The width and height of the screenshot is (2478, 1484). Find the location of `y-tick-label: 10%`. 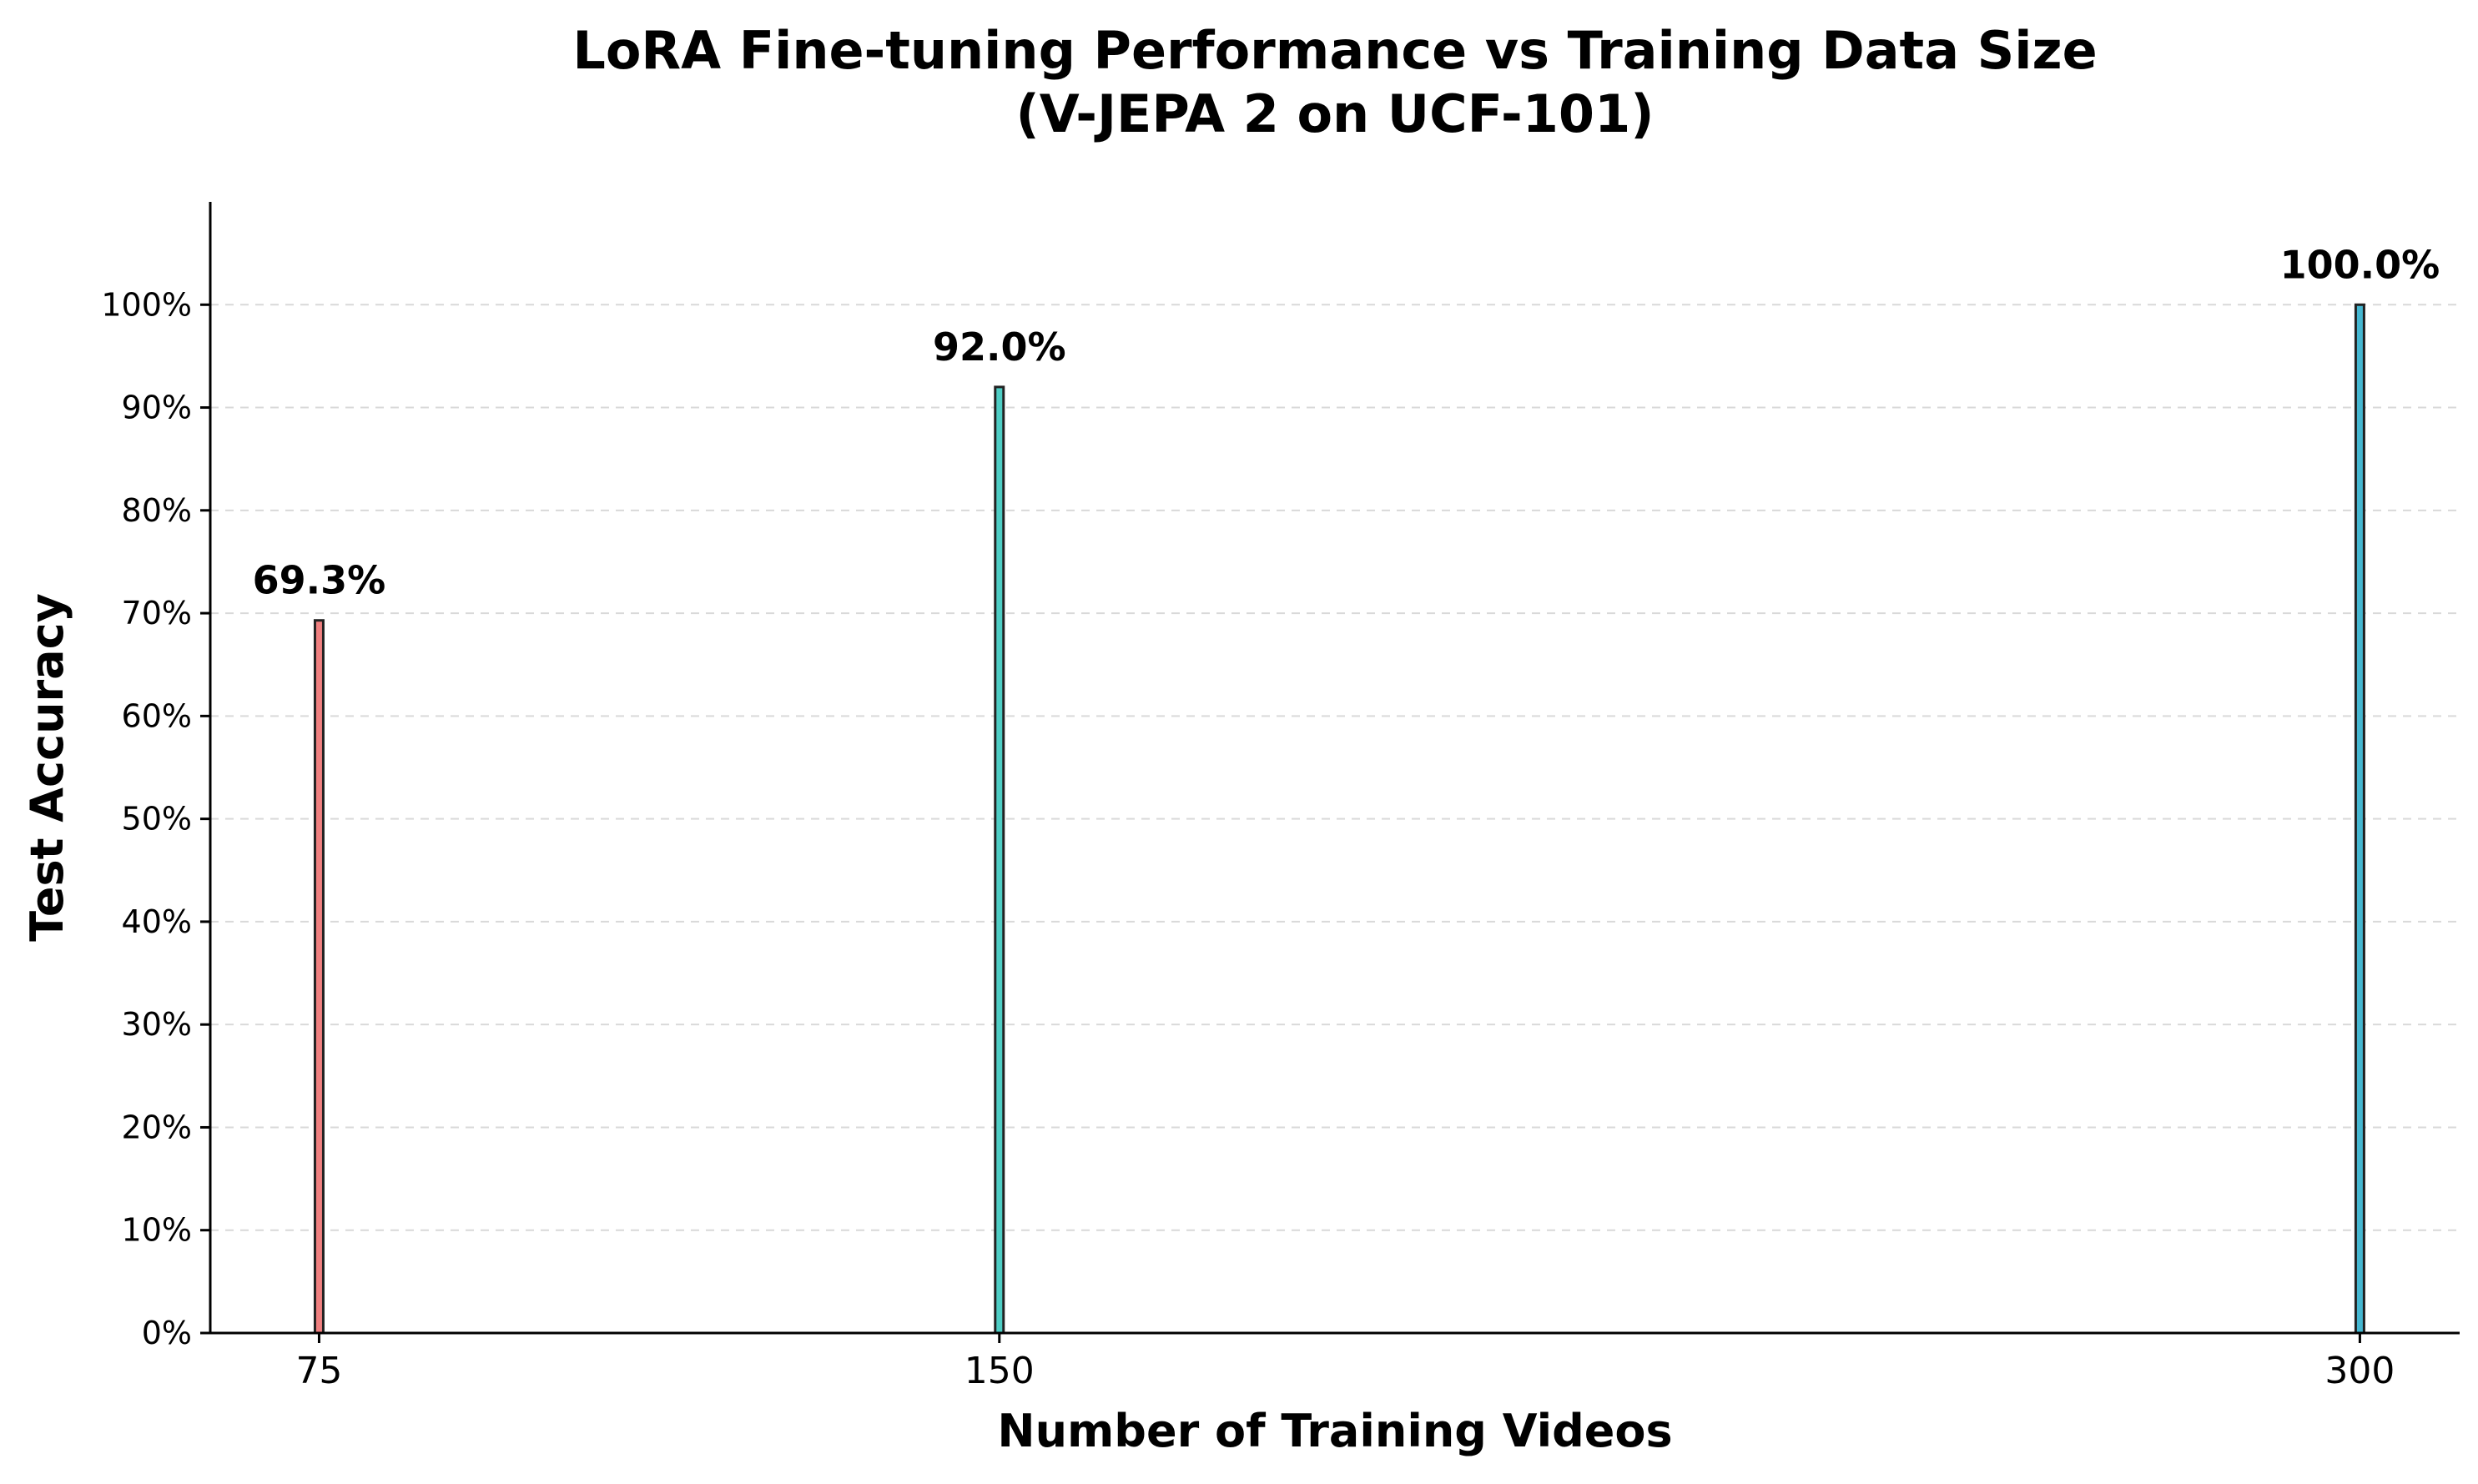

y-tick-label: 10% is located at coordinates (157, 1230).